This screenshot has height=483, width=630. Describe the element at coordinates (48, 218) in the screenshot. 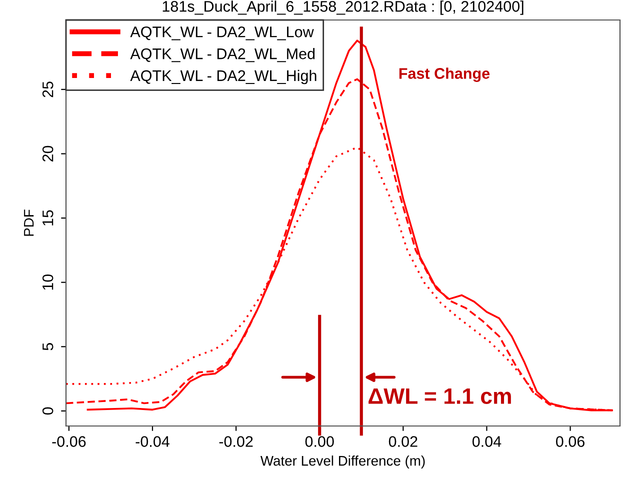

I see `y-tick-label: 15` at that location.